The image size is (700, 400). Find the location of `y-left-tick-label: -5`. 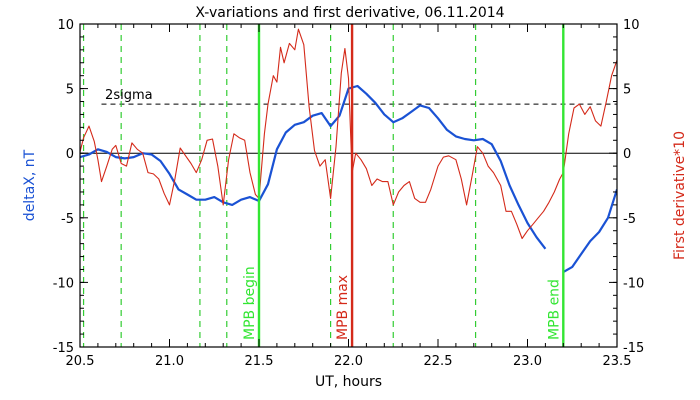

y-left-tick-label: -5 is located at coordinates (67, 219).